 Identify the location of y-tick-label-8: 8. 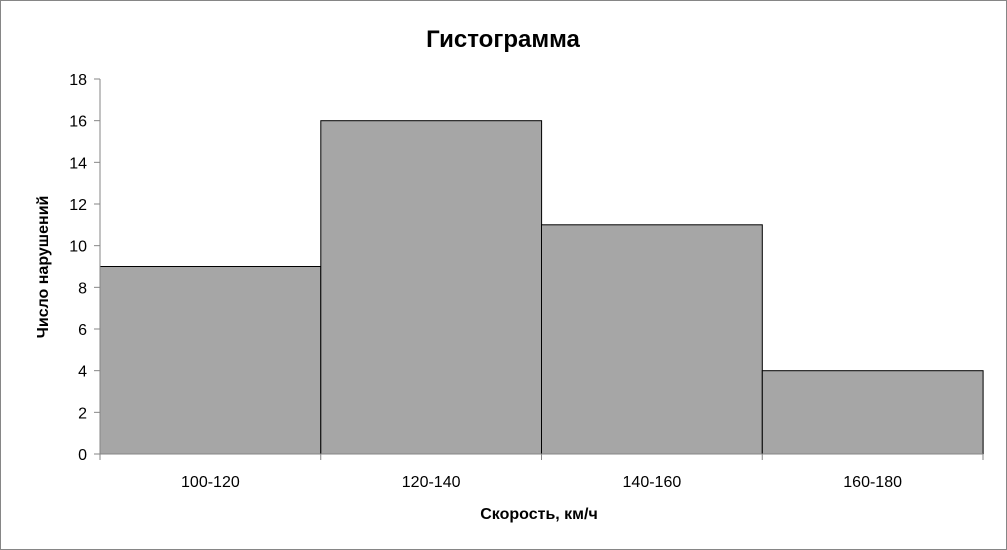
(82, 288).